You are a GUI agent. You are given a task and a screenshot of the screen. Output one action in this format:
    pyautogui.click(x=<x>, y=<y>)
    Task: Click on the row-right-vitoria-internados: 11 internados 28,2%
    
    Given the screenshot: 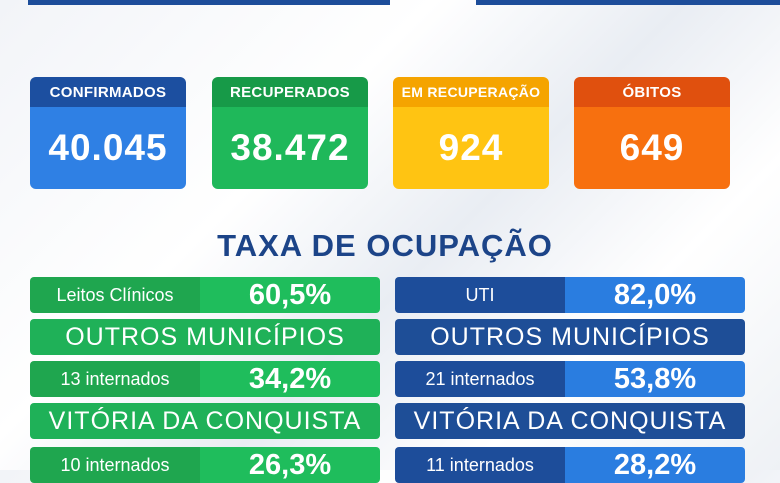 What is the action you would take?
    pyautogui.click(x=570, y=465)
    